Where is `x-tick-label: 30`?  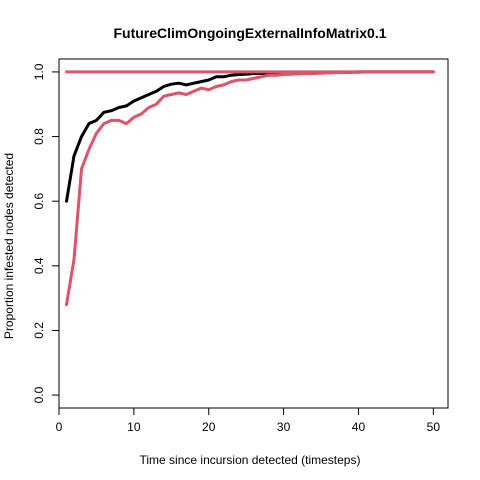 x-tick-label: 30 is located at coordinates (284, 427).